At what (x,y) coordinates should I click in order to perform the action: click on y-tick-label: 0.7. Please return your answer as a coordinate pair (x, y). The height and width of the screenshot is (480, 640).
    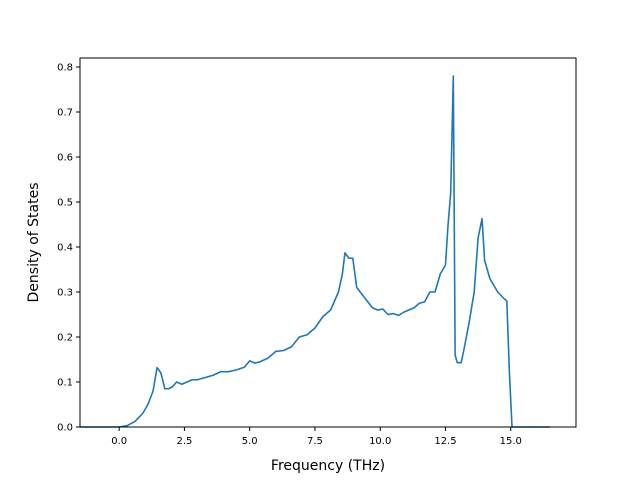
    Looking at the image, I should click on (65, 113).